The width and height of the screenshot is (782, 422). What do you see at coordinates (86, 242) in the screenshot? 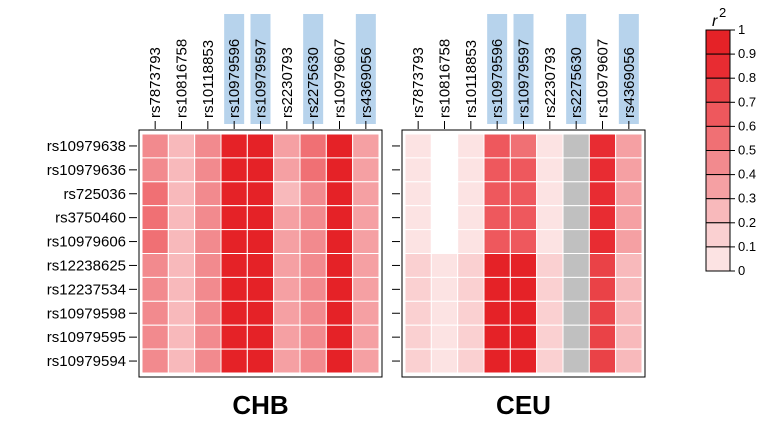
I see `row-label: rs10979606` at bounding box center [86, 242].